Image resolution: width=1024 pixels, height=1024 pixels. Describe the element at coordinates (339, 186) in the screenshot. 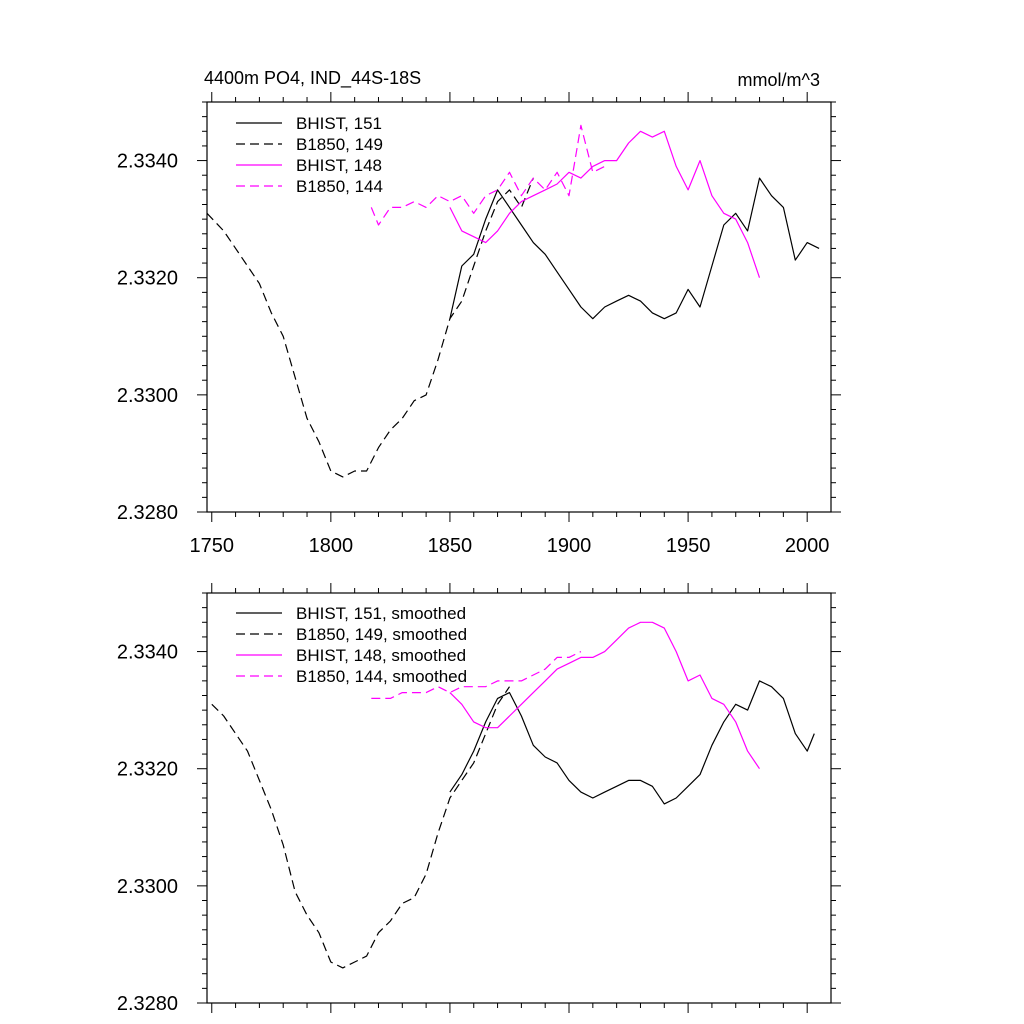

I see `legend-label: B1850, 144` at that location.